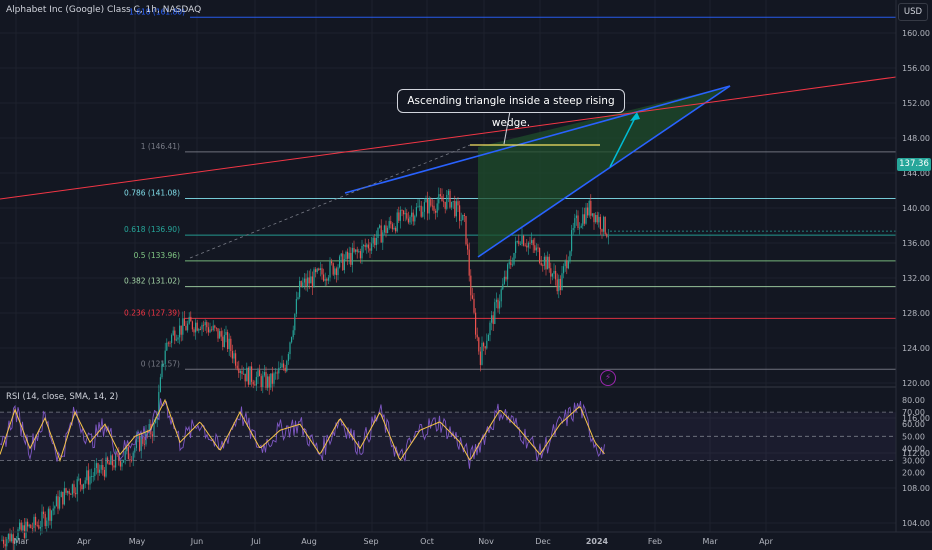 Image resolution: width=932 pixels, height=550 pixels. Describe the element at coordinates (916, 348) in the screenshot. I see `price-tick: 124.00` at that location.